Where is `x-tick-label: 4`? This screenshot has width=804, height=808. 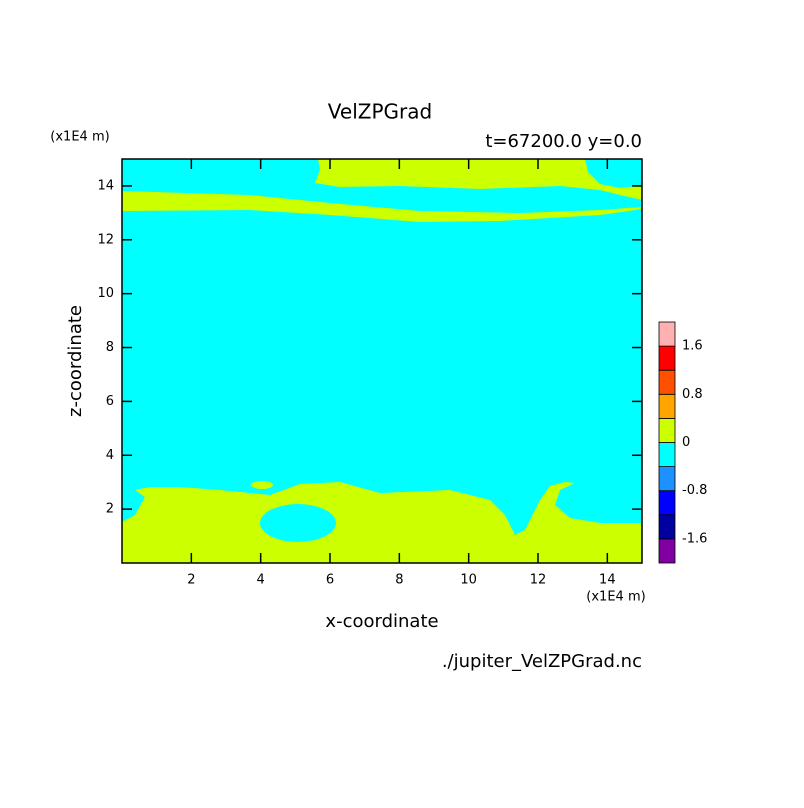
x-tick-label: 4 is located at coordinates (261, 580).